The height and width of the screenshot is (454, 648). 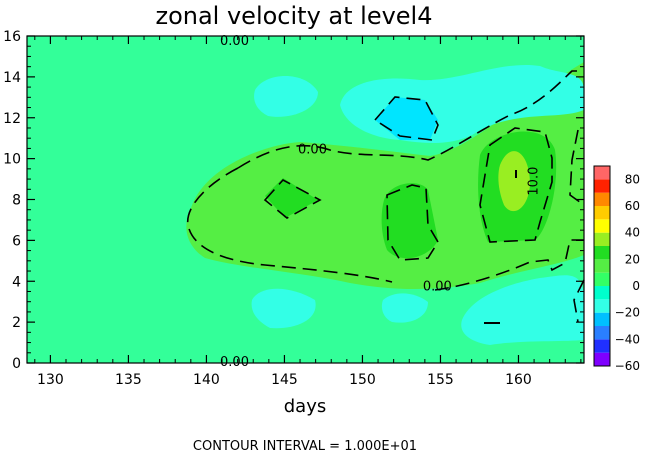 What do you see at coordinates (514, 181) in the screenshot?
I see `core-160-inner` at bounding box center [514, 181].